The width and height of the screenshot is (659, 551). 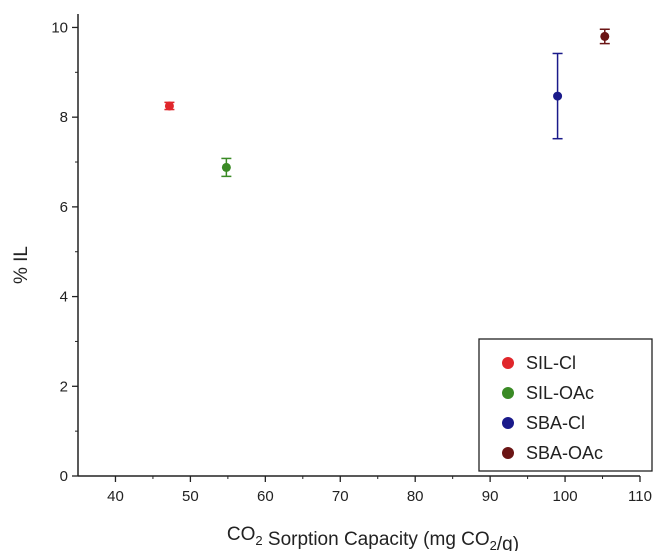 What do you see at coordinates (373, 537) in the screenshot?
I see `x-axis-title: CO2 Sorption Capacity (mg CO2/g)` at bounding box center [373, 537].